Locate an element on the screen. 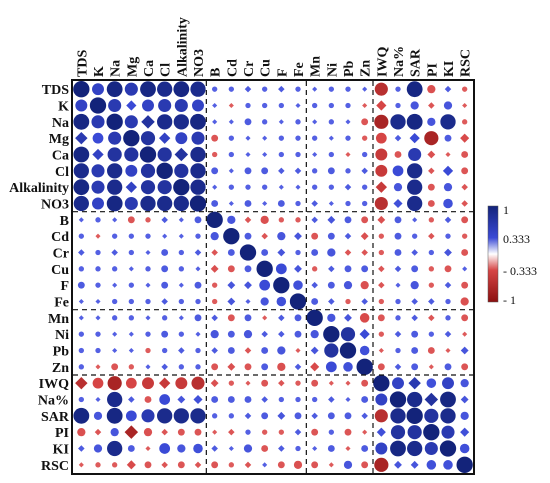 Image resolution: width=550 pixels, height=483 pixels. row-label: Ca is located at coordinates (60, 156).